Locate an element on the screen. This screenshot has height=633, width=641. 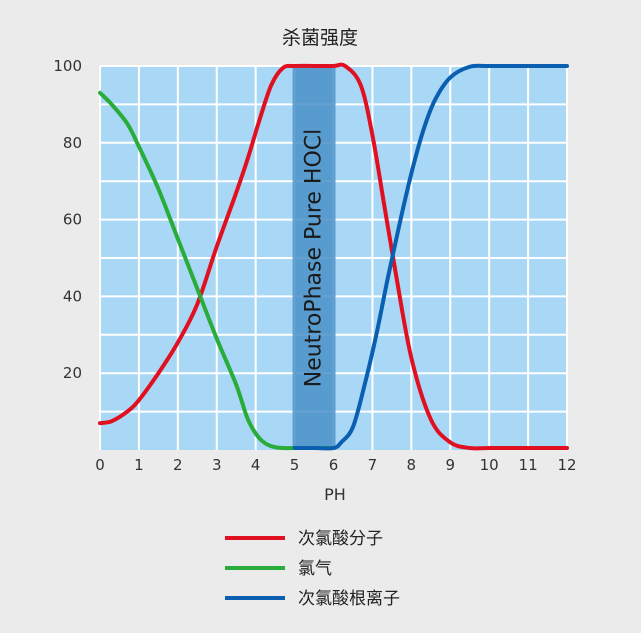
x-tick-label: 4 is located at coordinates (256, 465).